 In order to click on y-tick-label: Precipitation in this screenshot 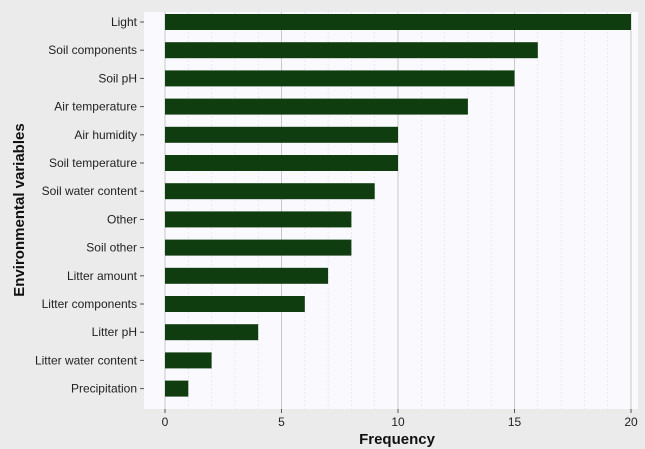, I will do `click(104, 389)`.